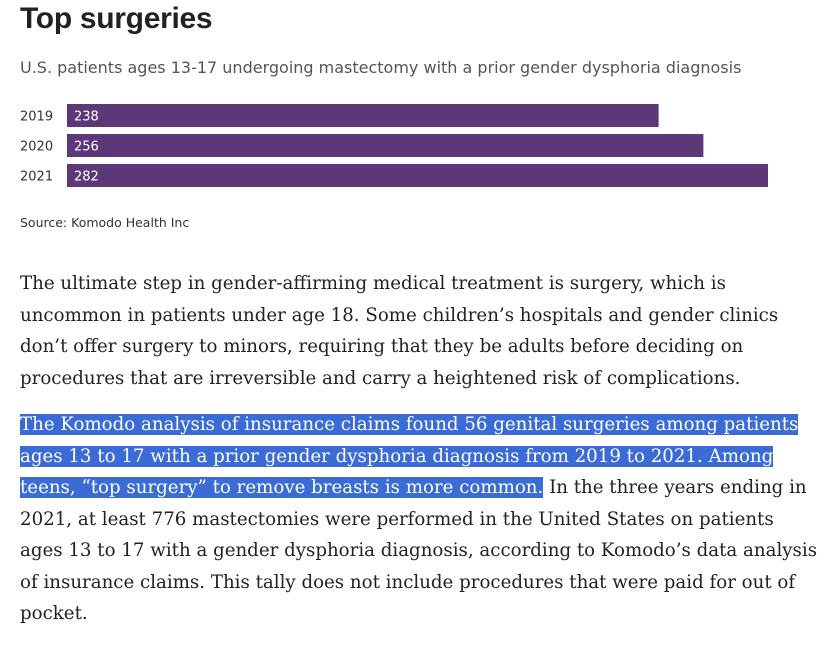  I want to click on chart-source: Source: Komodo Health Inc, so click(105, 222).